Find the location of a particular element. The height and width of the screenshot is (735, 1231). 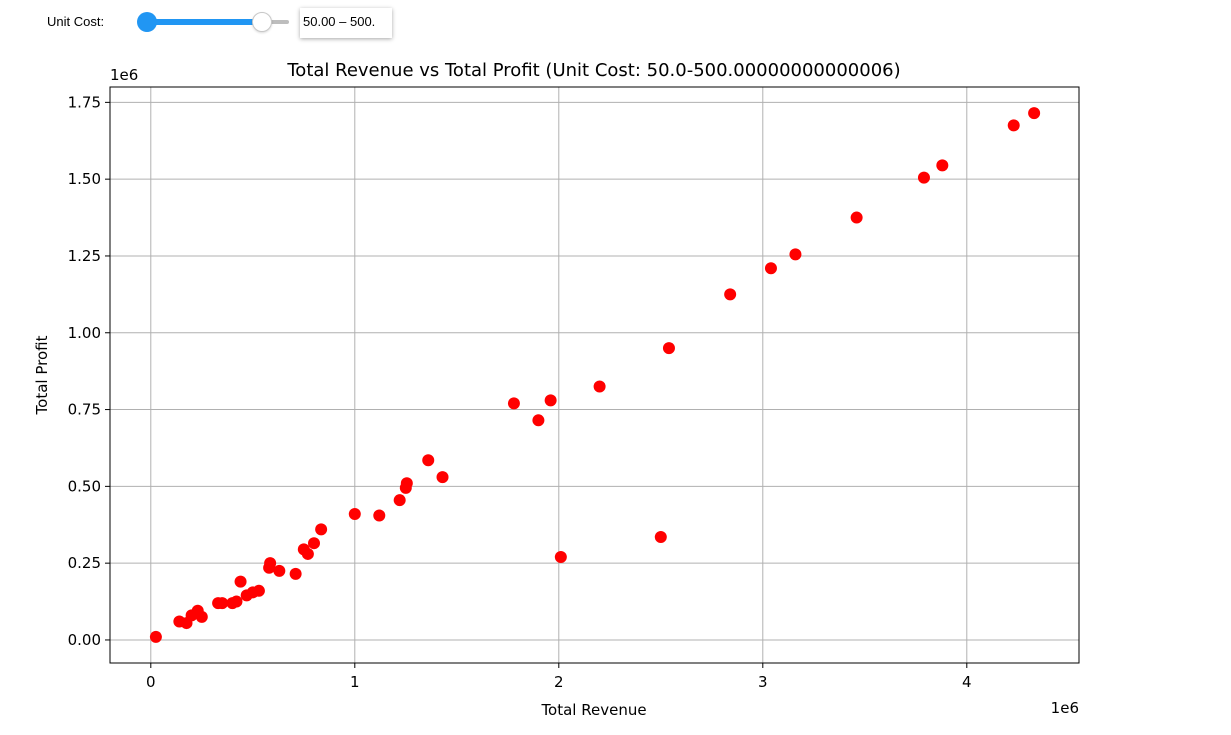

y-axis-label: Total Profit is located at coordinates (42, 375).